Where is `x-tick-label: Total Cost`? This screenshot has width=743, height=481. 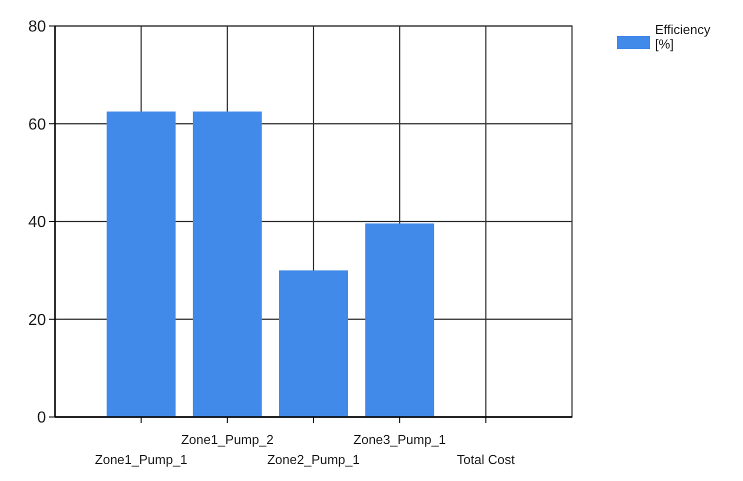 x-tick-label: Total Cost is located at coordinates (486, 459).